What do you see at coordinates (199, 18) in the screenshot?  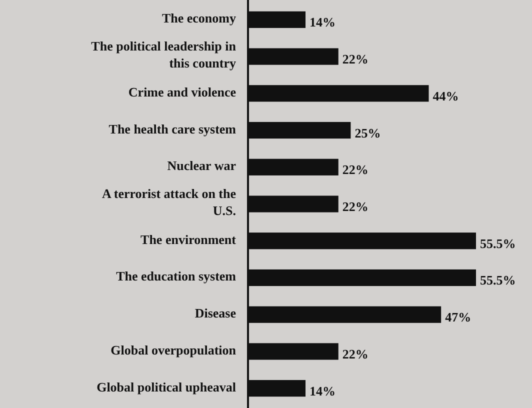 I see `y-tick-label: The economy` at bounding box center [199, 18].